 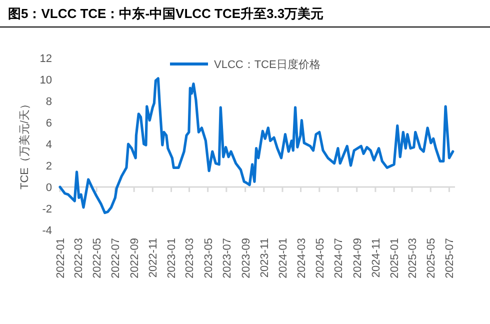 What do you see at coordinates (320, 258) in the screenshot?
I see `x-tick-label: 2024-05` at bounding box center [320, 258].